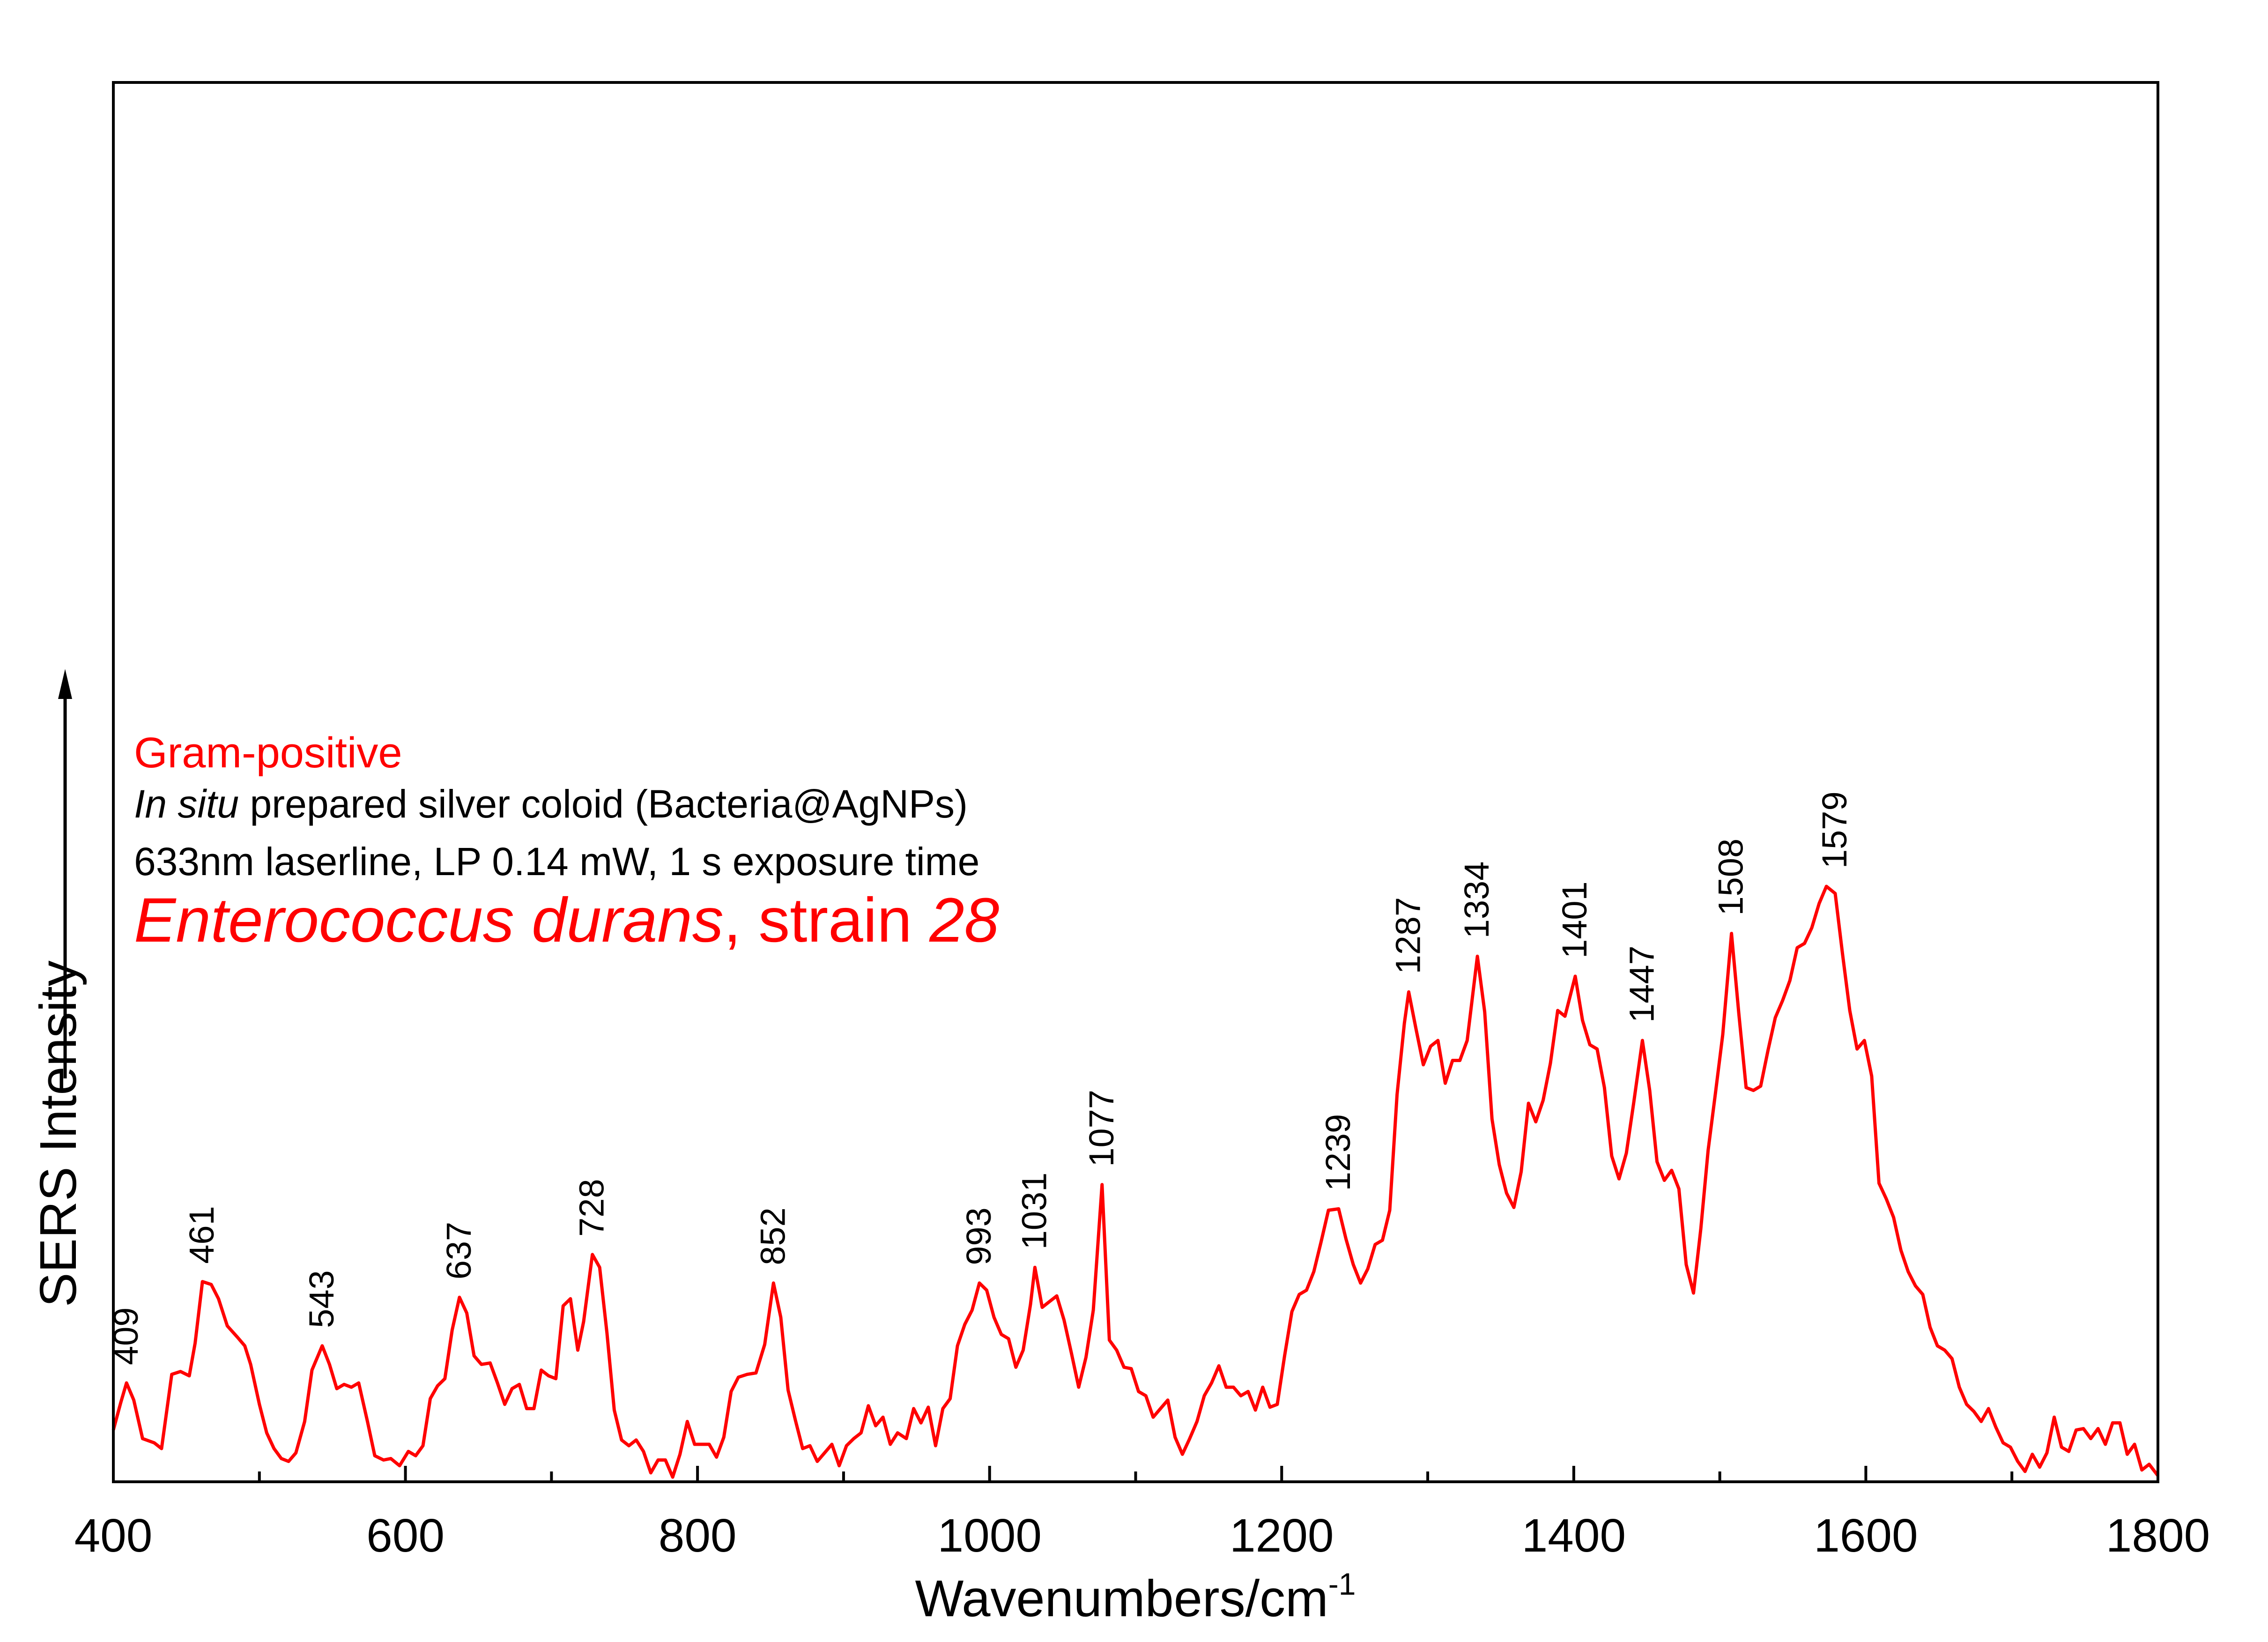 This screenshot has height=1642, width=2268. Describe the element at coordinates (603, 804) in the screenshot. I see `colloid-rest: prepared silver coloid (Bacteria@AgNPs)` at that location.